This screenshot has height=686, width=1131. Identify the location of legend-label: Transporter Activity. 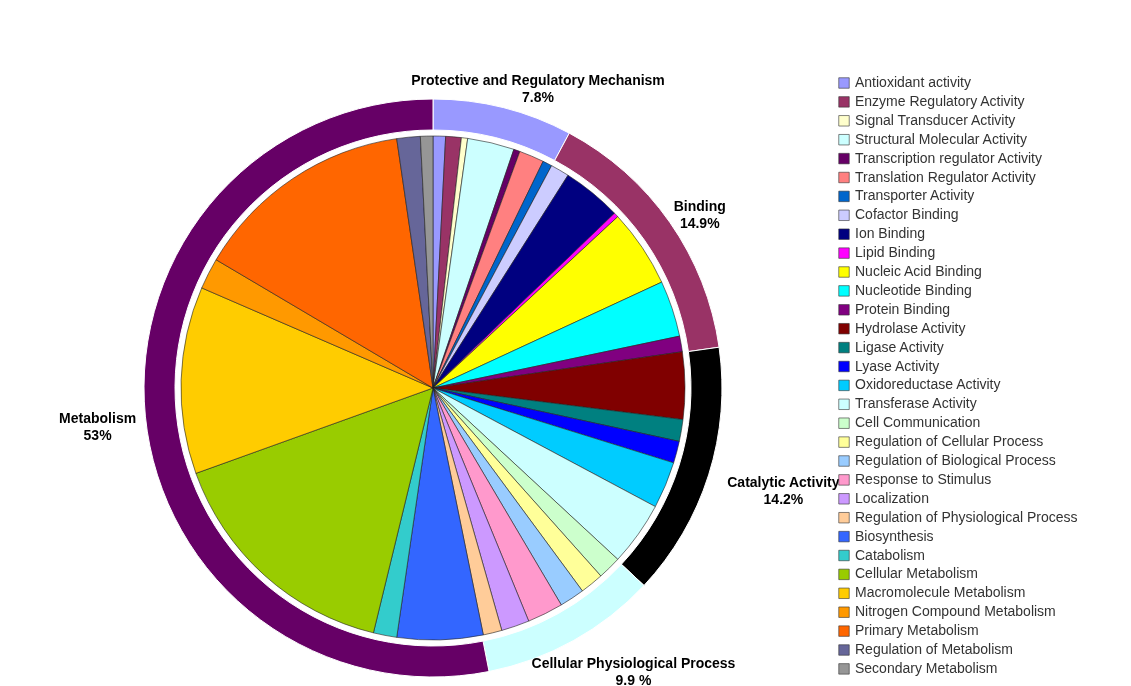
(915, 195).